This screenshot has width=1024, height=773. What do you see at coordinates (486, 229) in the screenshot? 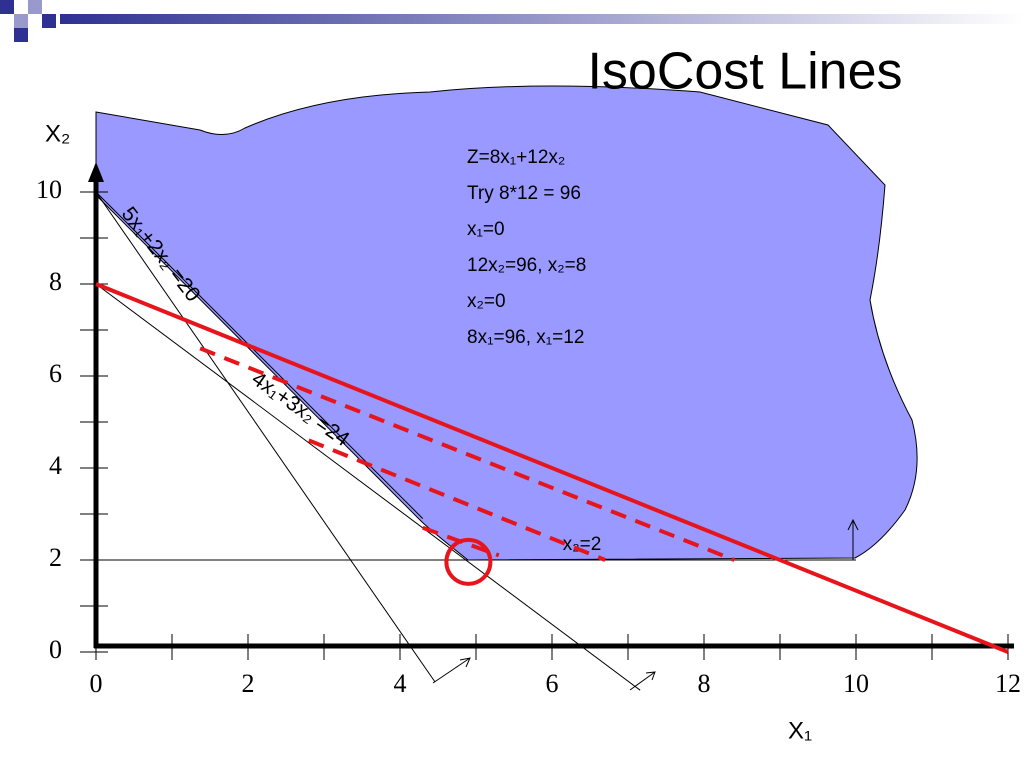
I see `note-line: x₁=0` at bounding box center [486, 229].